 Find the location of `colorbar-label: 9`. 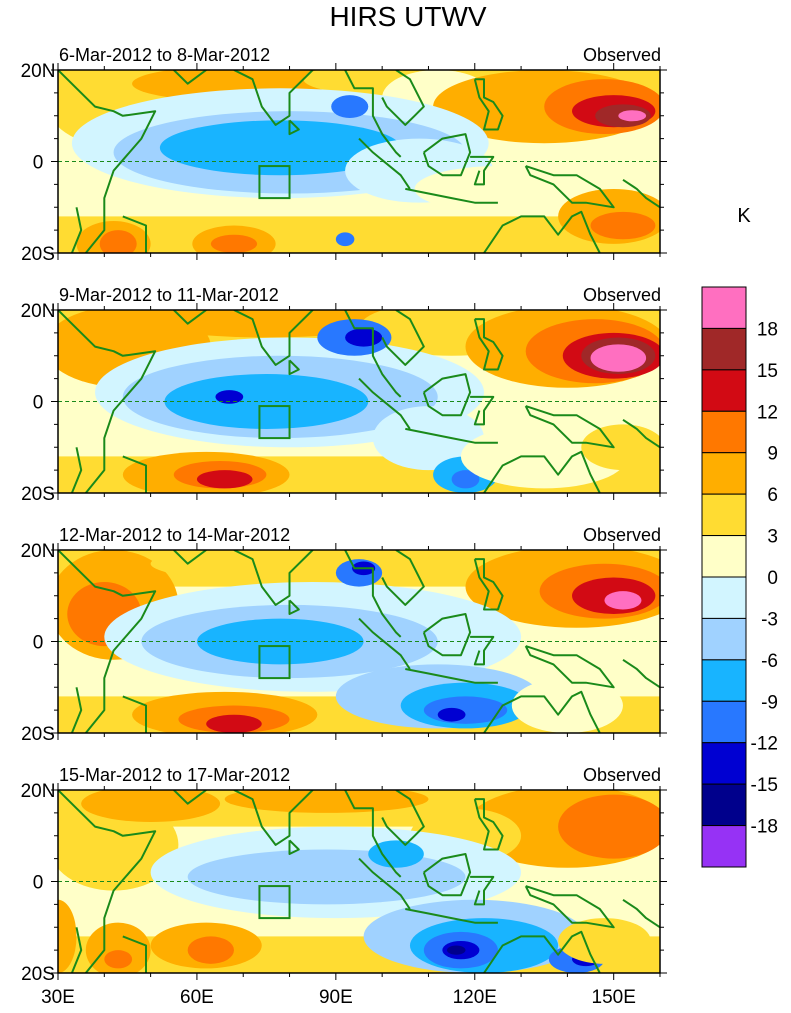

colorbar-label: 9 is located at coordinates (772, 454).